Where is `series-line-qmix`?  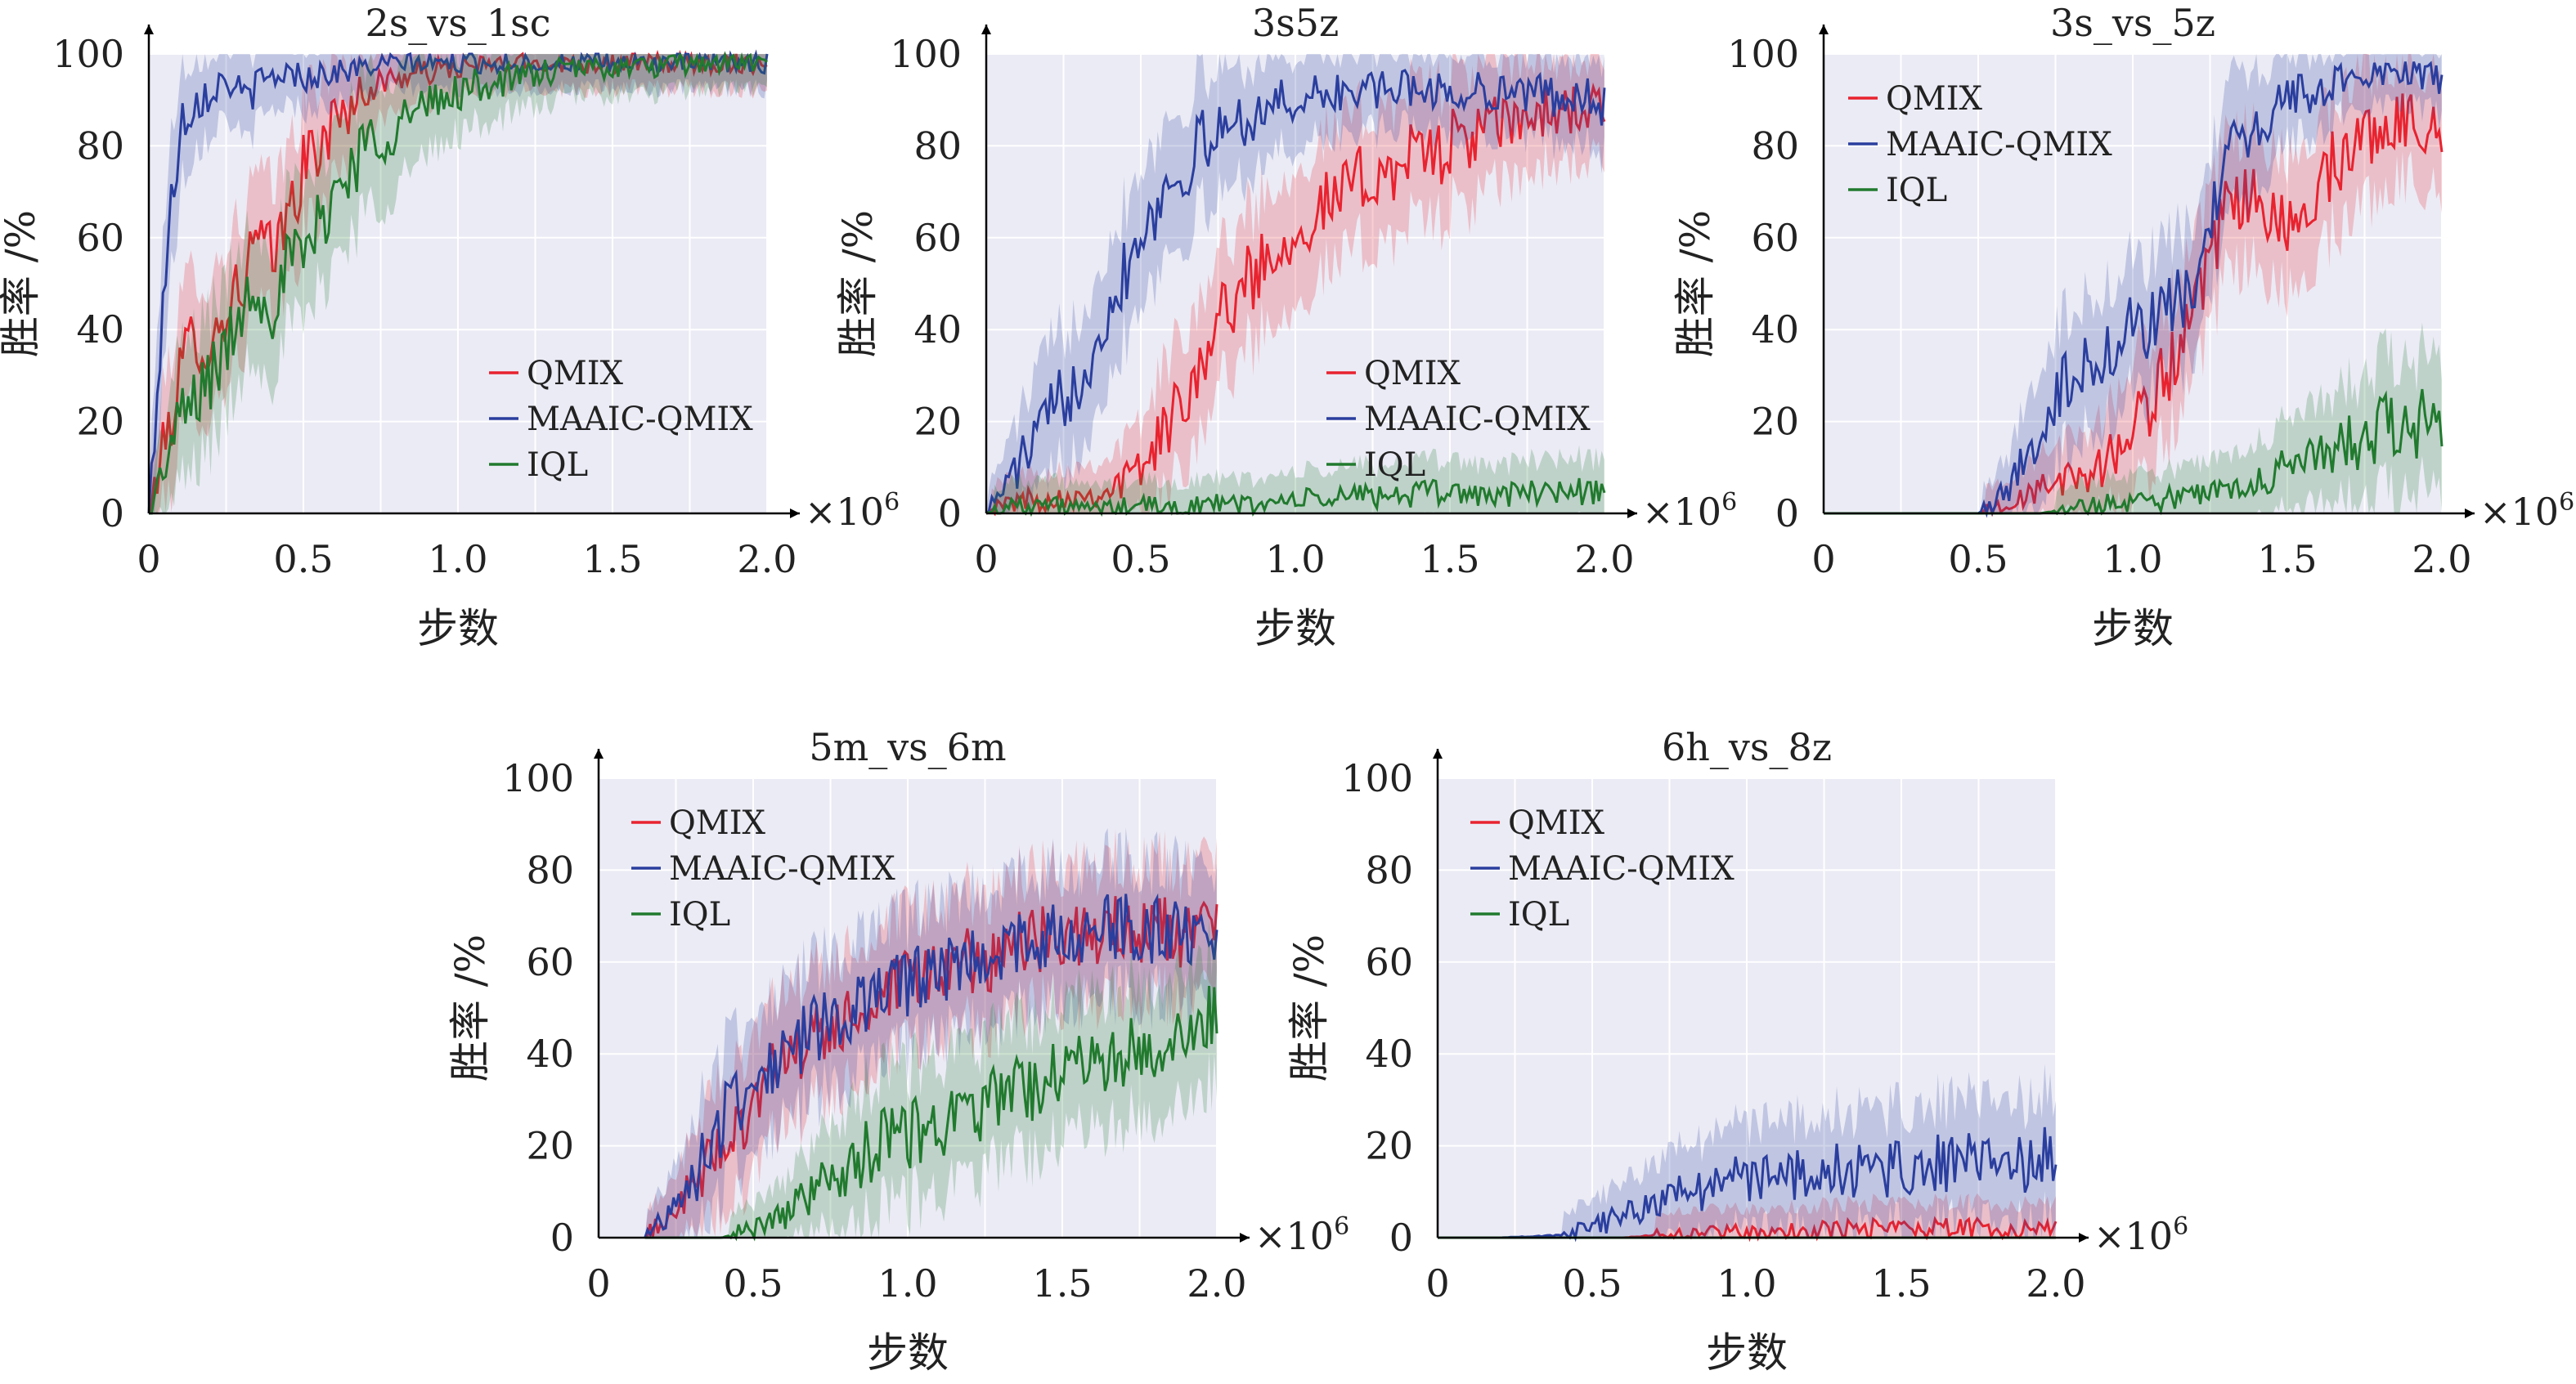
series-line-qmix is located at coordinates (1296, 299).